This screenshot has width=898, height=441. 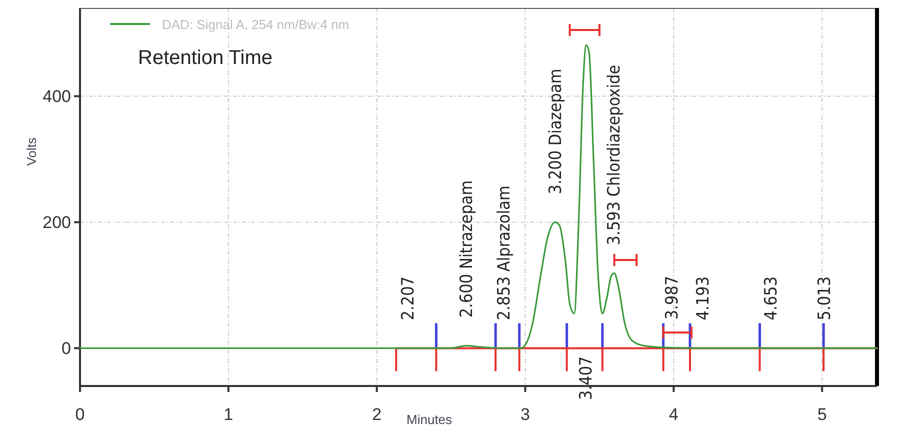 What do you see at coordinates (673, 414) in the screenshot?
I see `x-tick-label: 4` at bounding box center [673, 414].